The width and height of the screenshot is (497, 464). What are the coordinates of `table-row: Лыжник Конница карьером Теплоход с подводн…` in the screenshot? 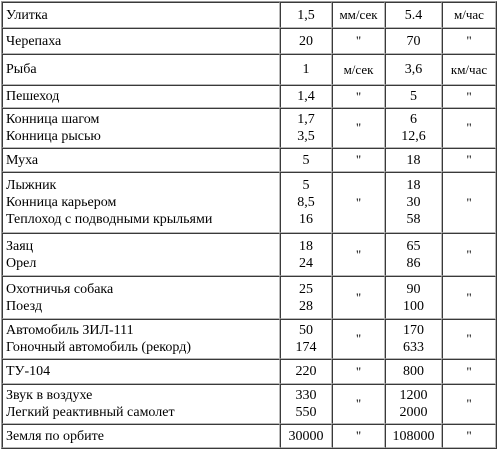 It's located at (249, 202).